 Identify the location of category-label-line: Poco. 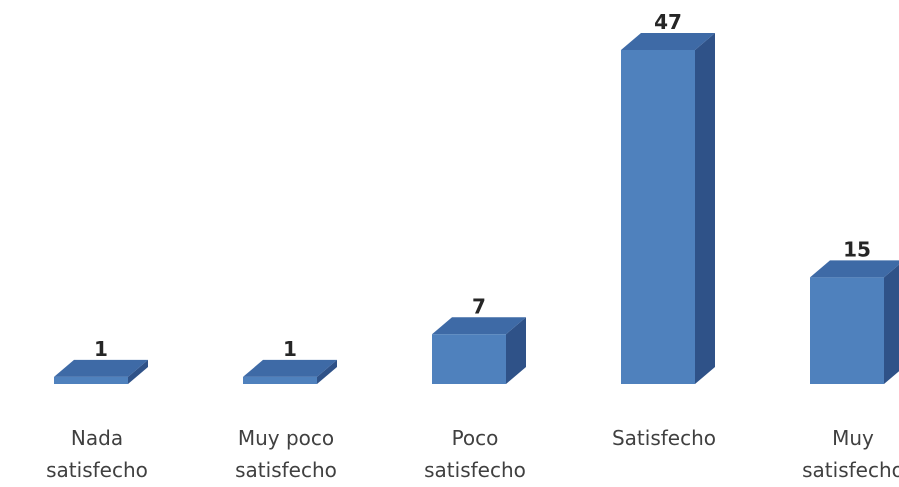
(475, 438).